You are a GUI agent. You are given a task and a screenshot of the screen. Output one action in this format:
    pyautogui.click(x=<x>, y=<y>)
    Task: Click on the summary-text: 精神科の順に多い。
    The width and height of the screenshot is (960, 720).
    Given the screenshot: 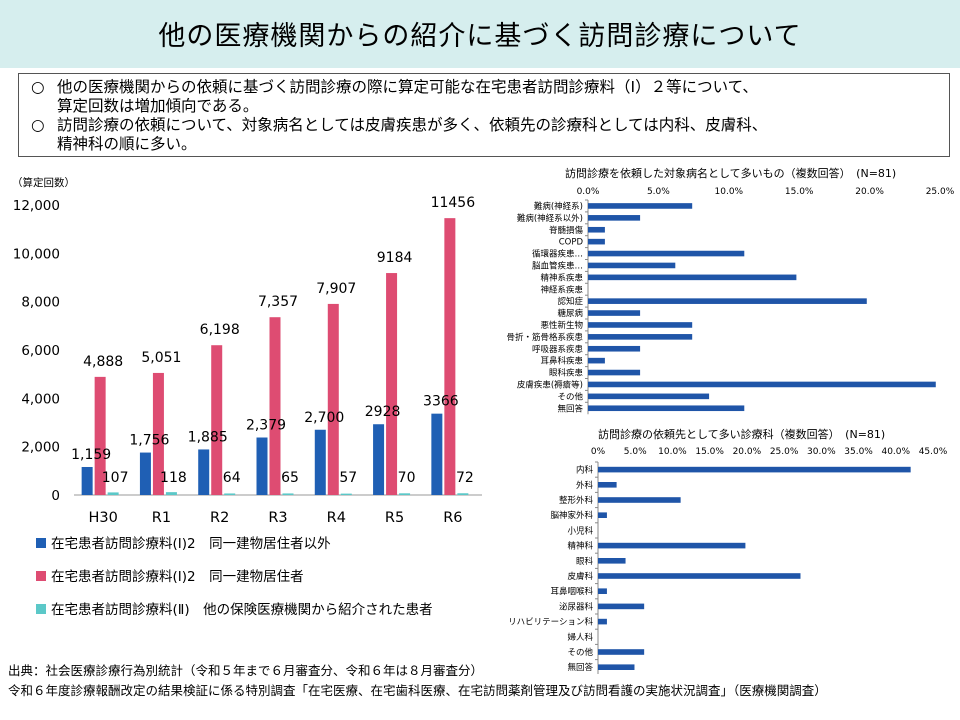 What is the action you would take?
    pyautogui.click(x=127, y=144)
    